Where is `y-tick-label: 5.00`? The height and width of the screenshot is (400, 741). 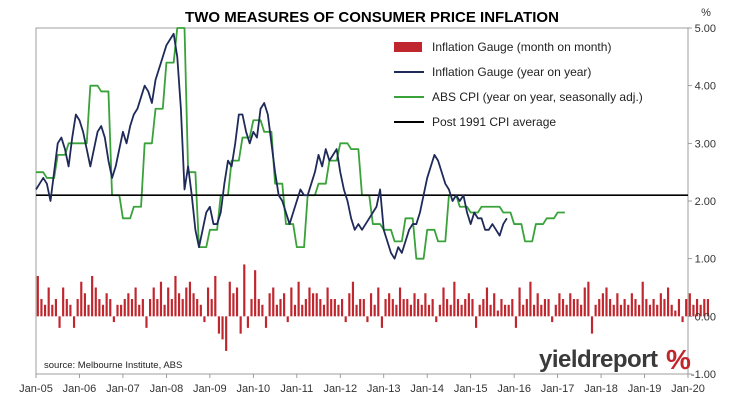 y-tick-label: 5.00 is located at coordinates (705, 29).